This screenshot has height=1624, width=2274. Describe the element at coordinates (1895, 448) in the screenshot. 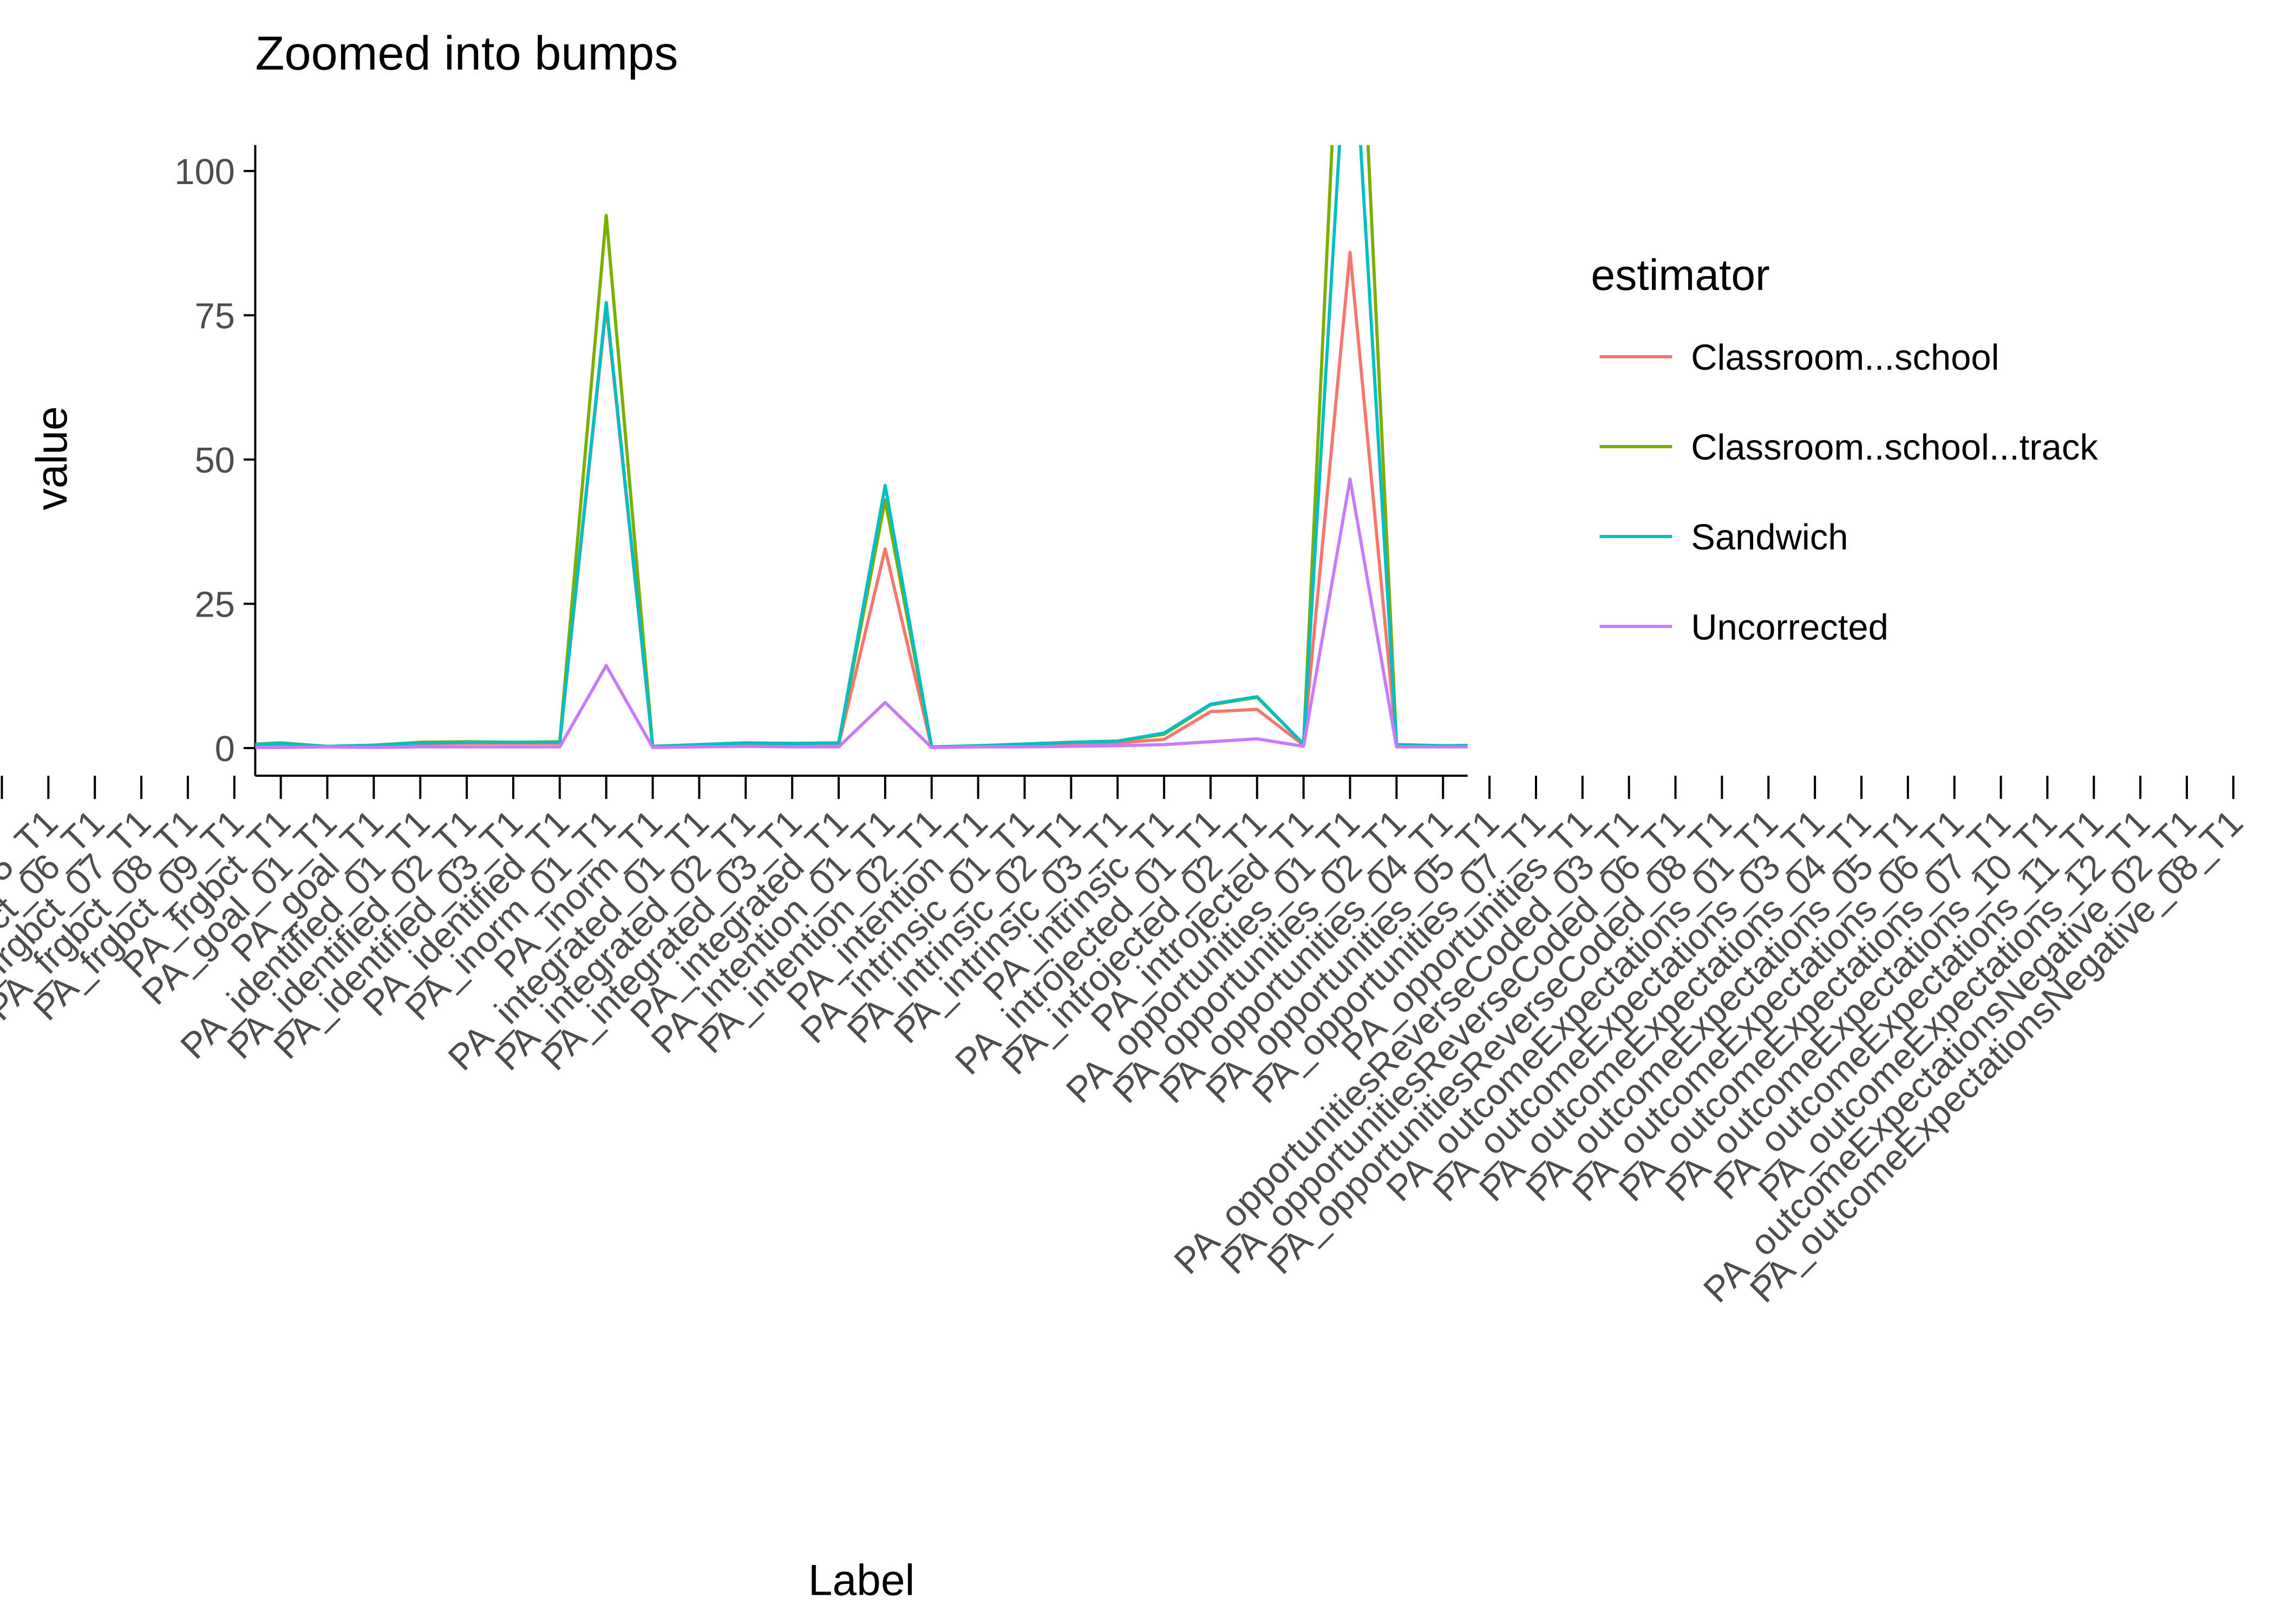

I see `legend-label: Classroom..school...track` at that location.